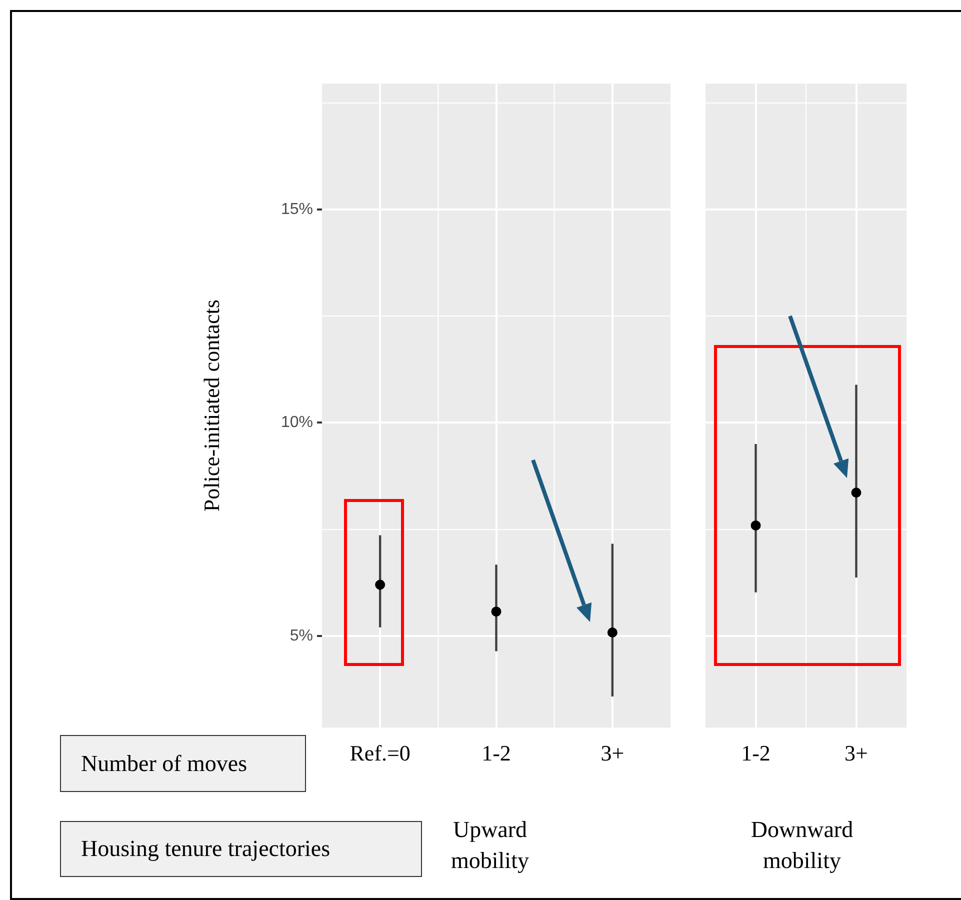 Image resolution: width=961 pixels, height=900 pixels. What do you see at coordinates (296, 209) in the screenshot?
I see `y-tick-label: 15%` at bounding box center [296, 209].